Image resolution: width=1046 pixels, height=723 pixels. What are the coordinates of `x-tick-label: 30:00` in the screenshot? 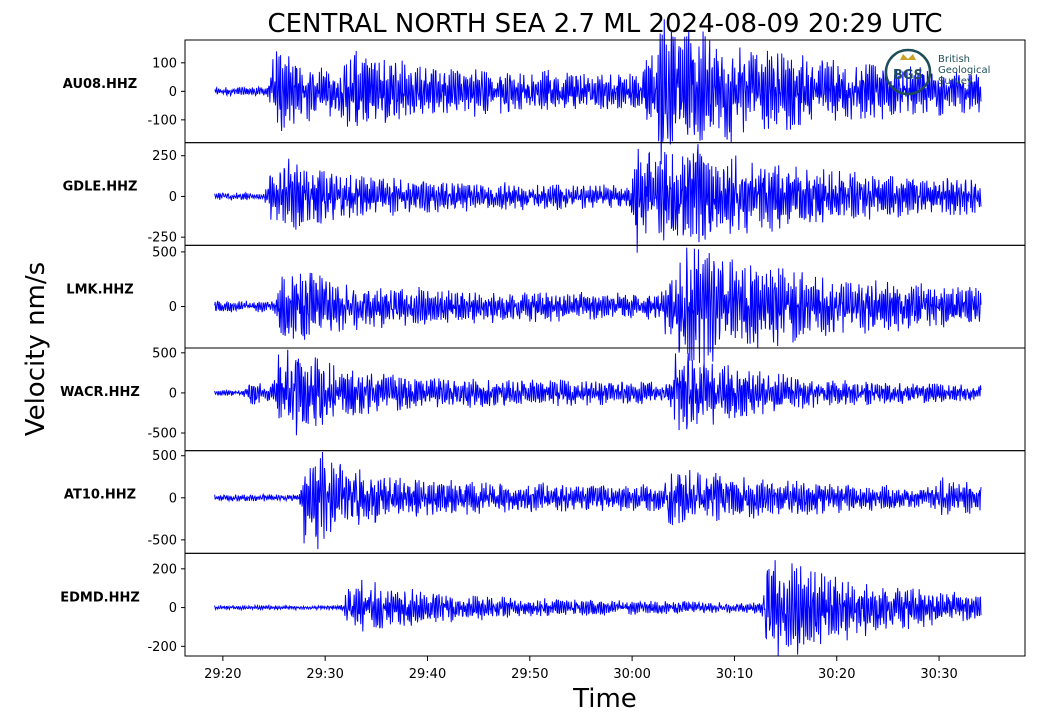 It's located at (631, 674).